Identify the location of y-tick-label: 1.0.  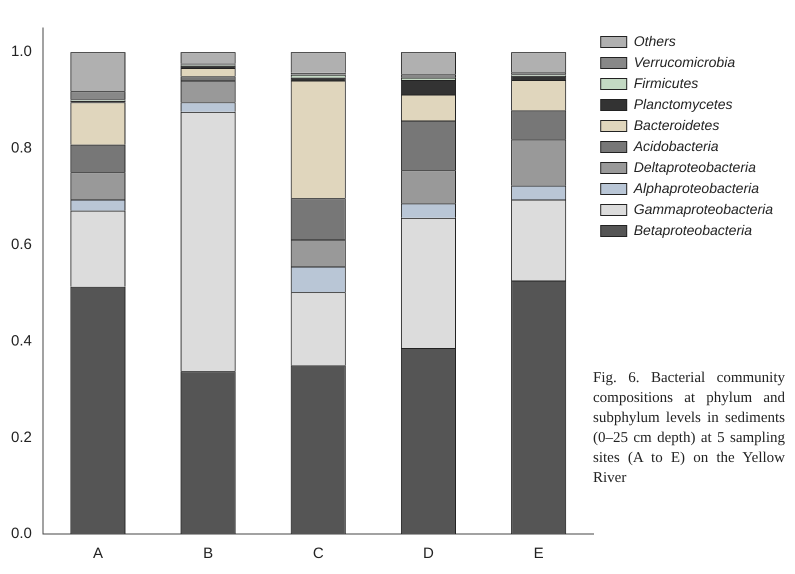
(21, 51).